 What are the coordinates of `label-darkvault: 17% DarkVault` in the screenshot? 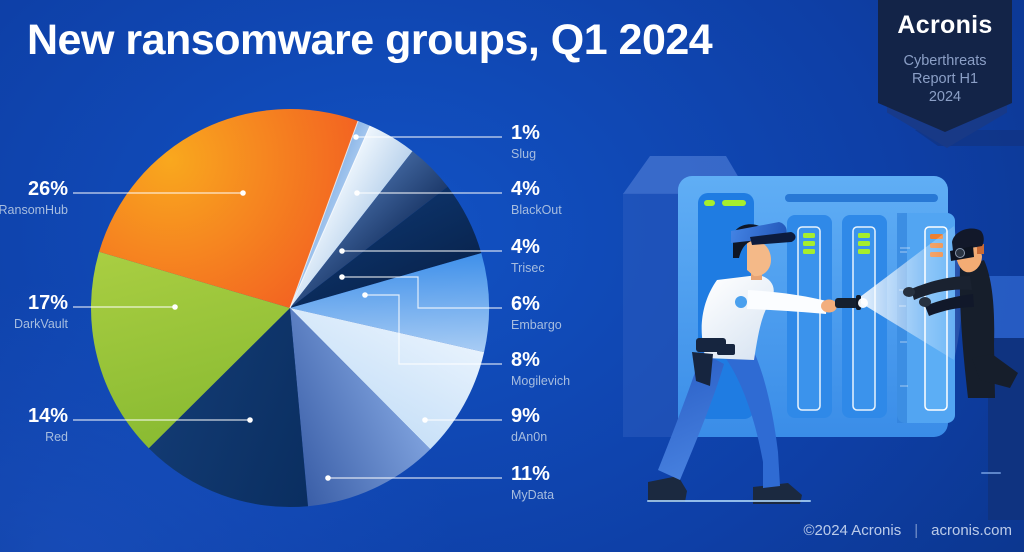 It's located at (34, 312).